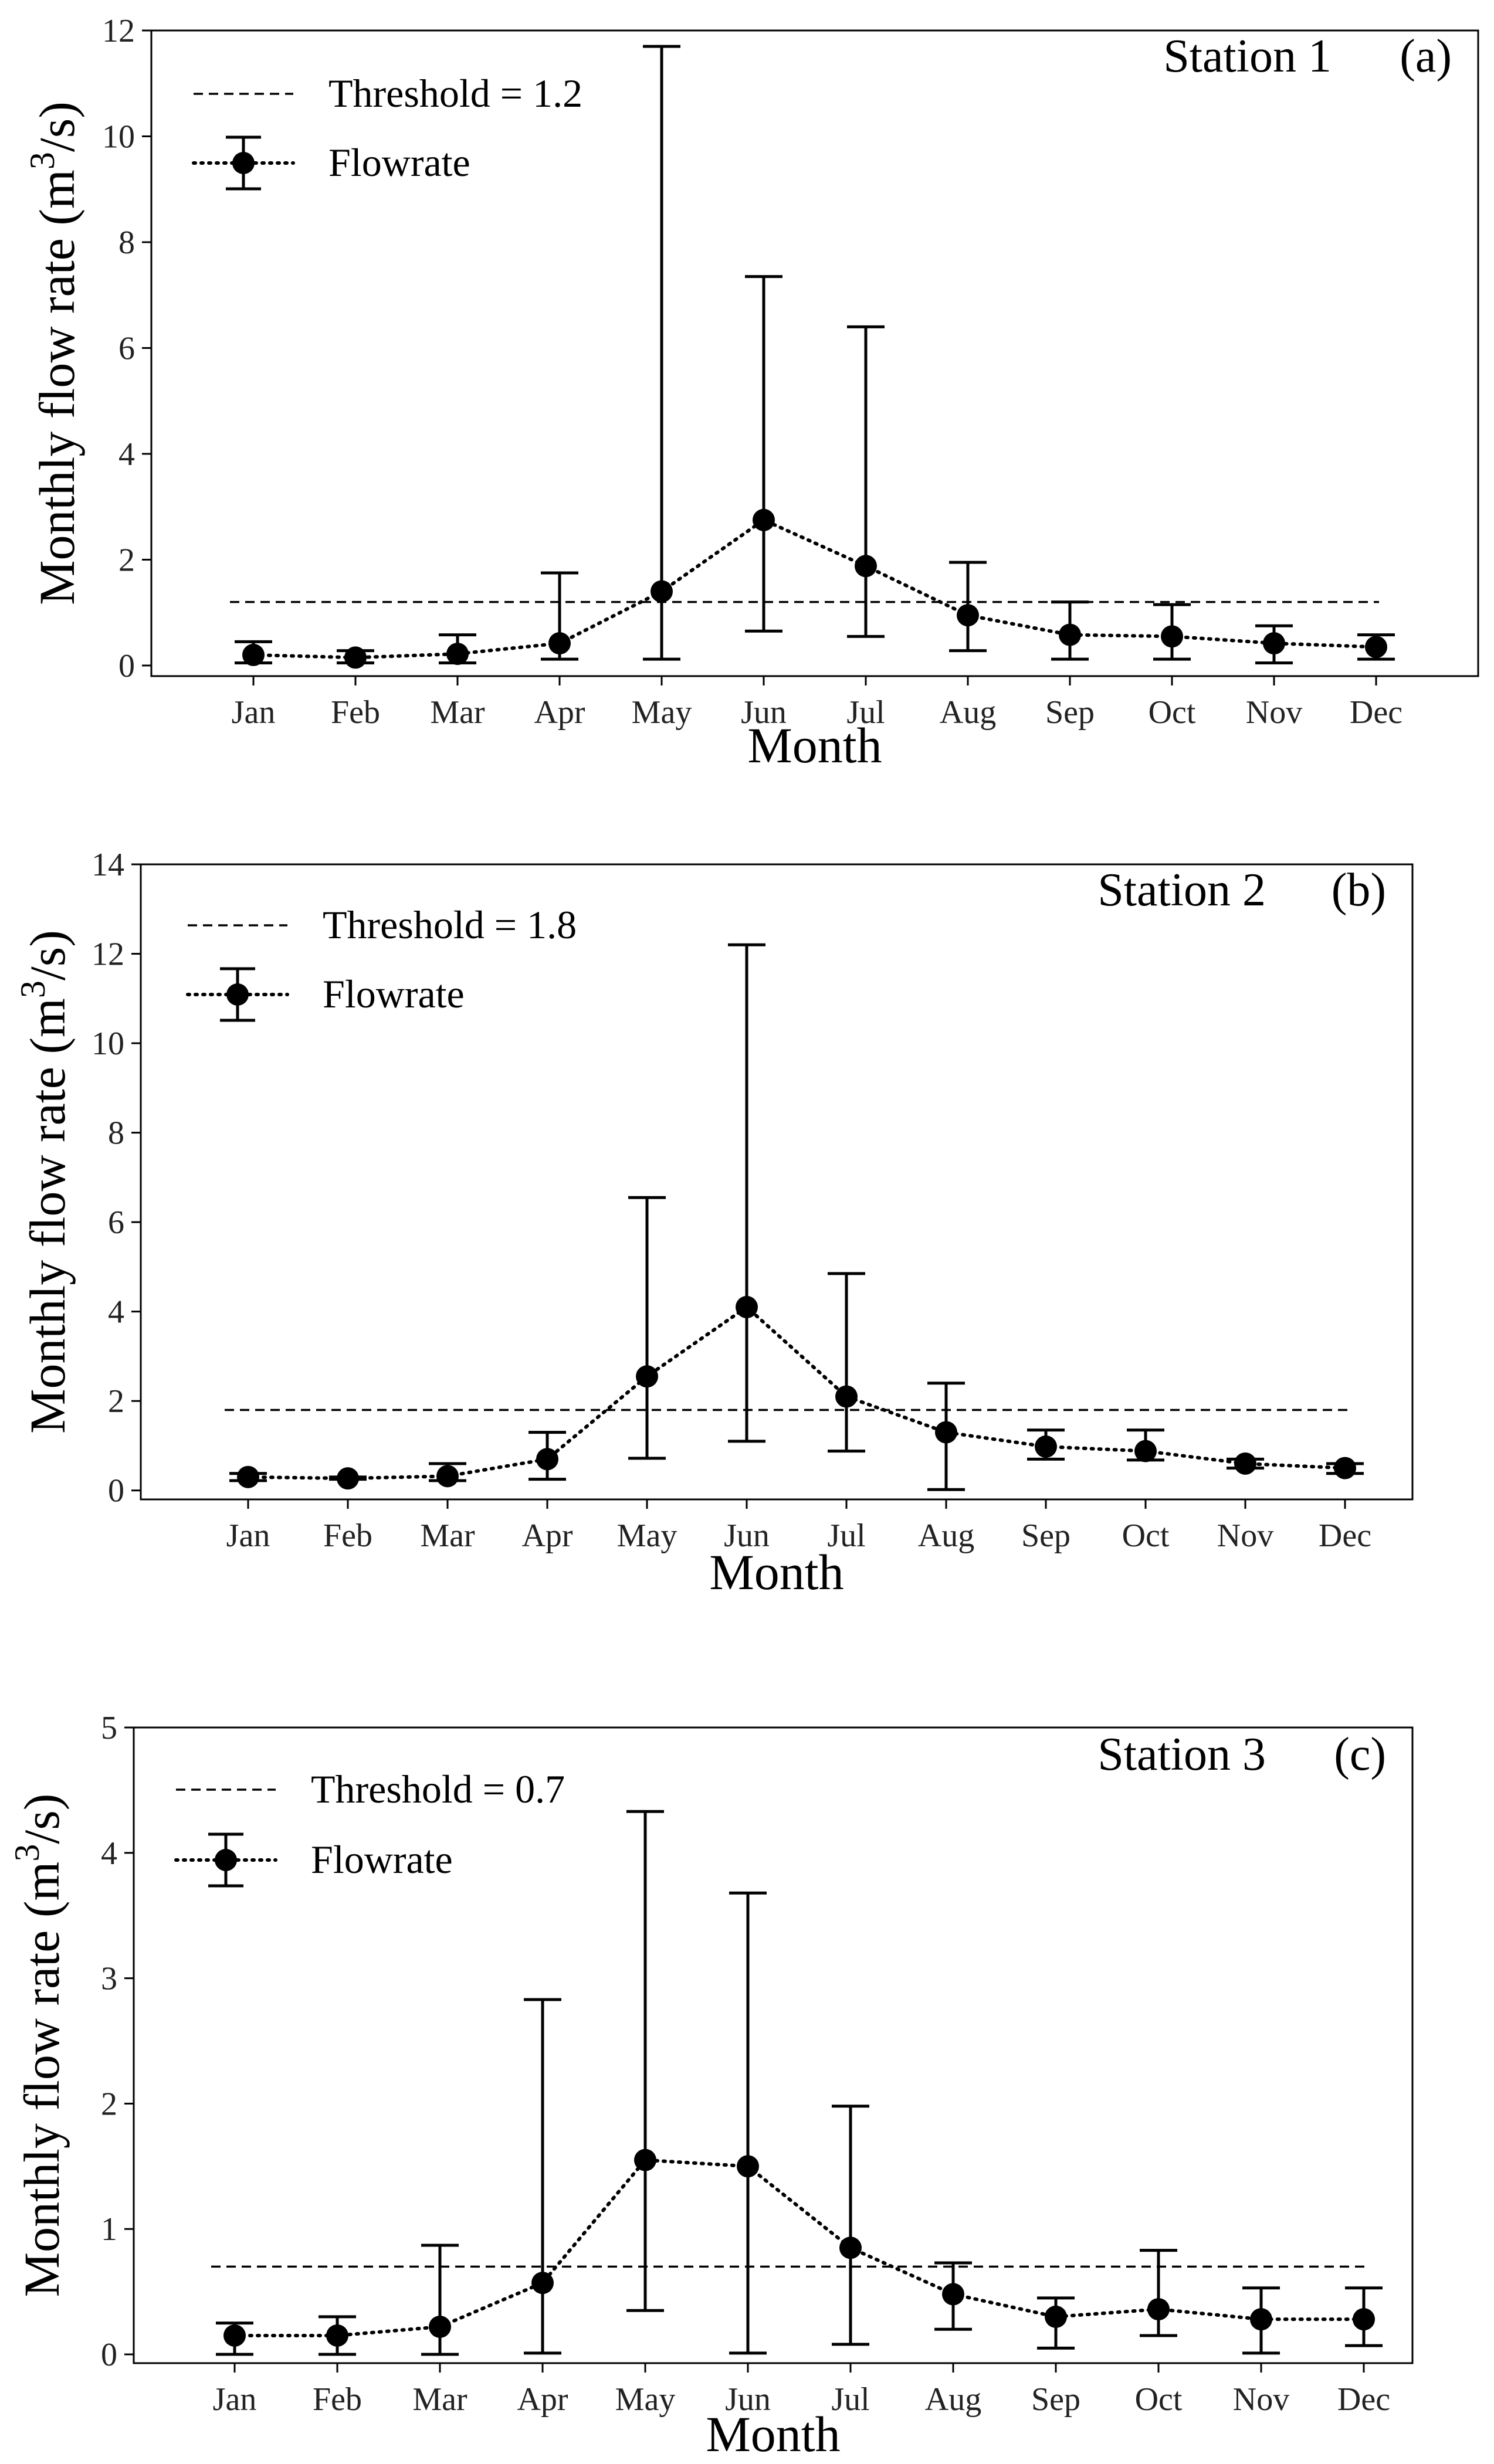 This screenshot has height=2464, width=1494. Describe the element at coordinates (747, 1536) in the screenshot. I see `x-tick-label: Jun` at that location.